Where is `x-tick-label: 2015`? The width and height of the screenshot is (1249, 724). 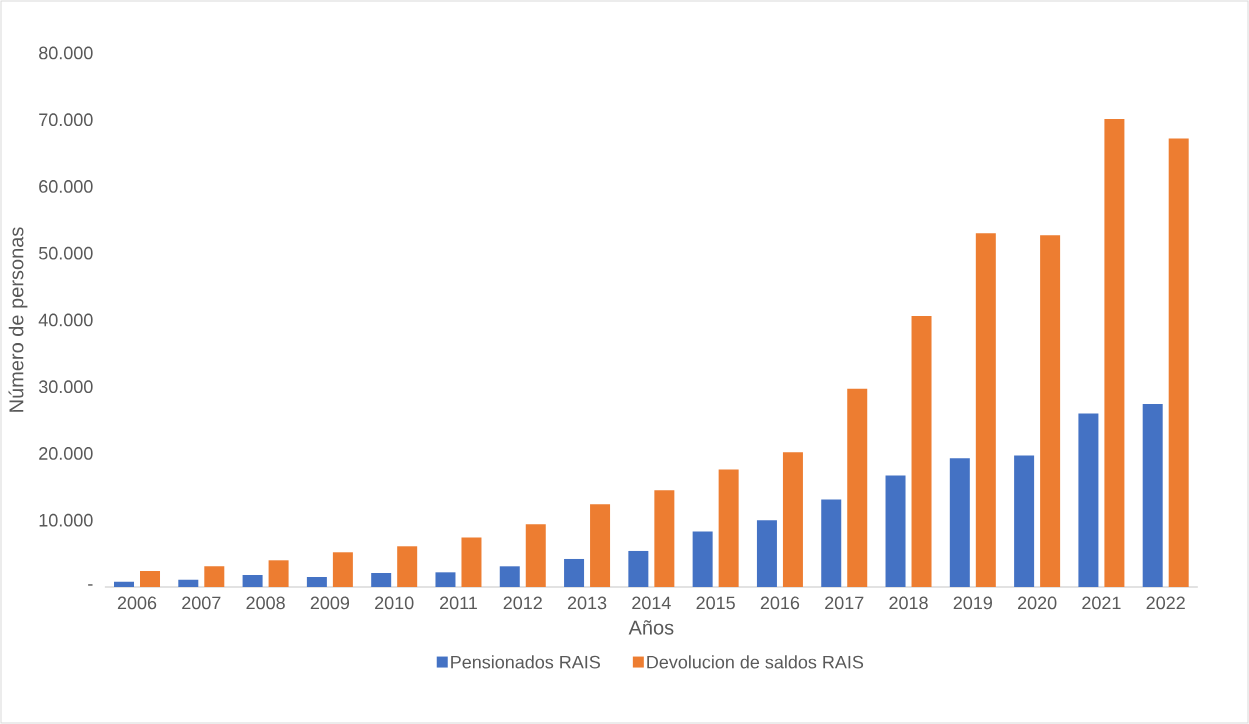 x-tick-label: 2015 is located at coordinates (715, 603).